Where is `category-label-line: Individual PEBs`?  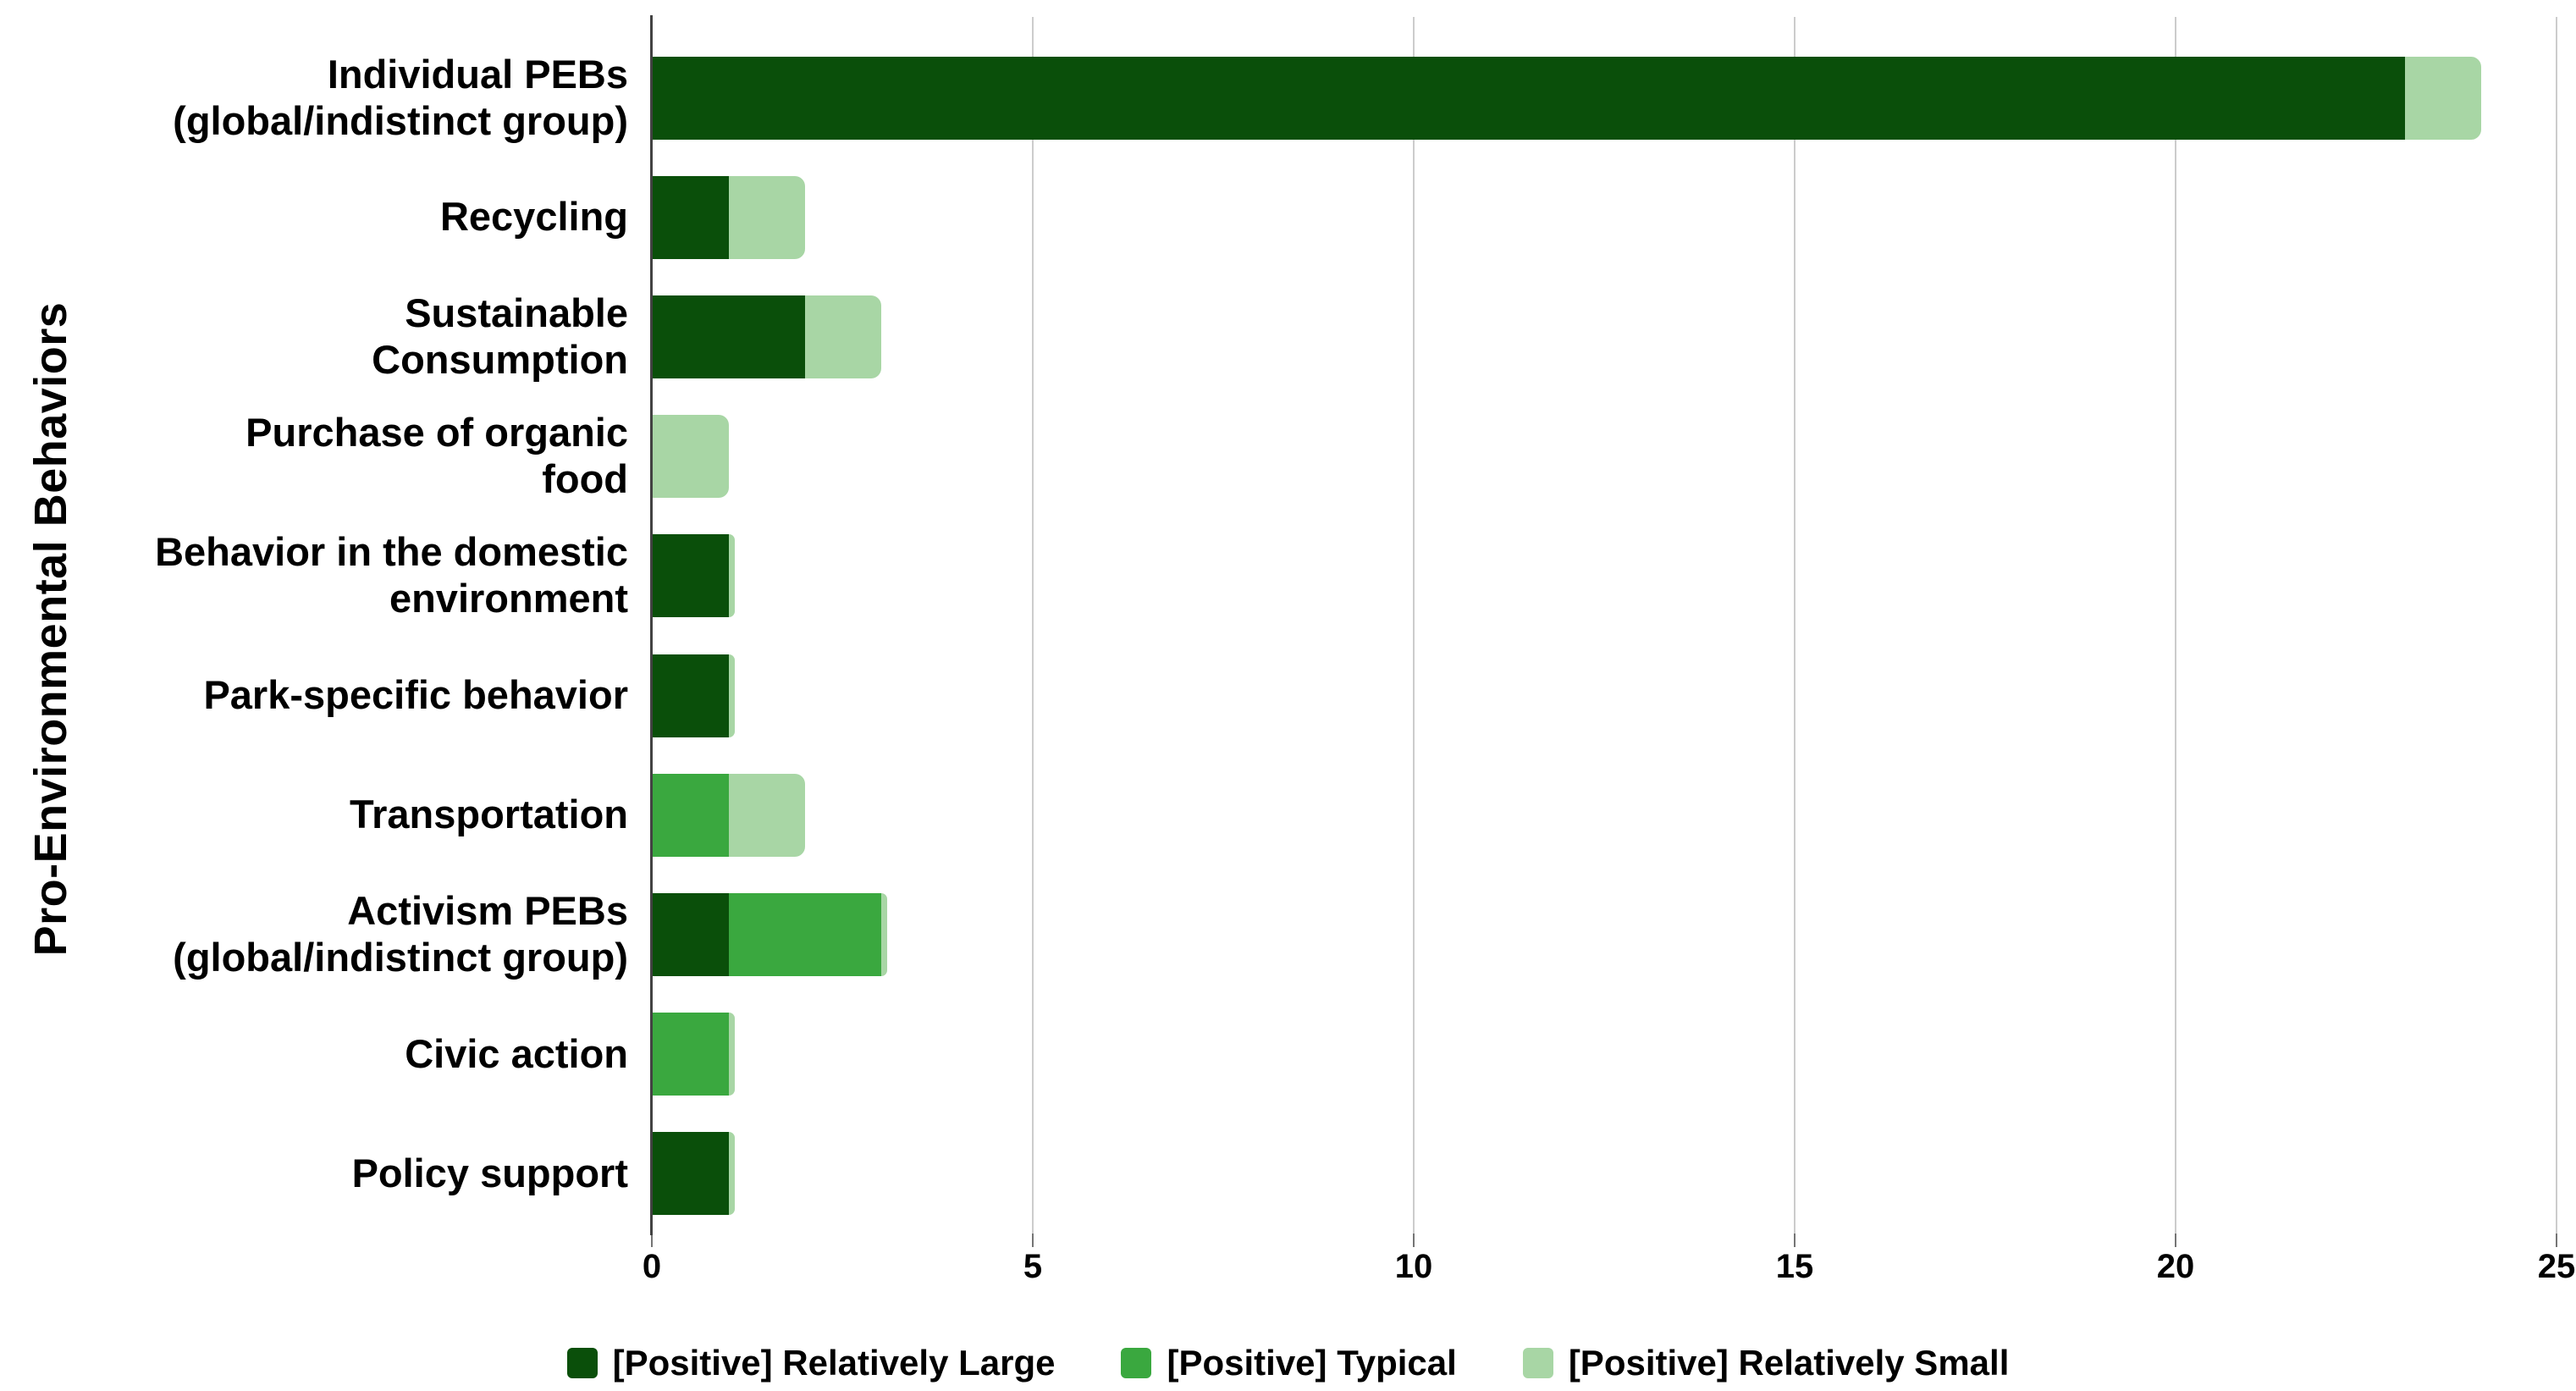 category-label-line: Individual PEBs is located at coordinates (477, 74).